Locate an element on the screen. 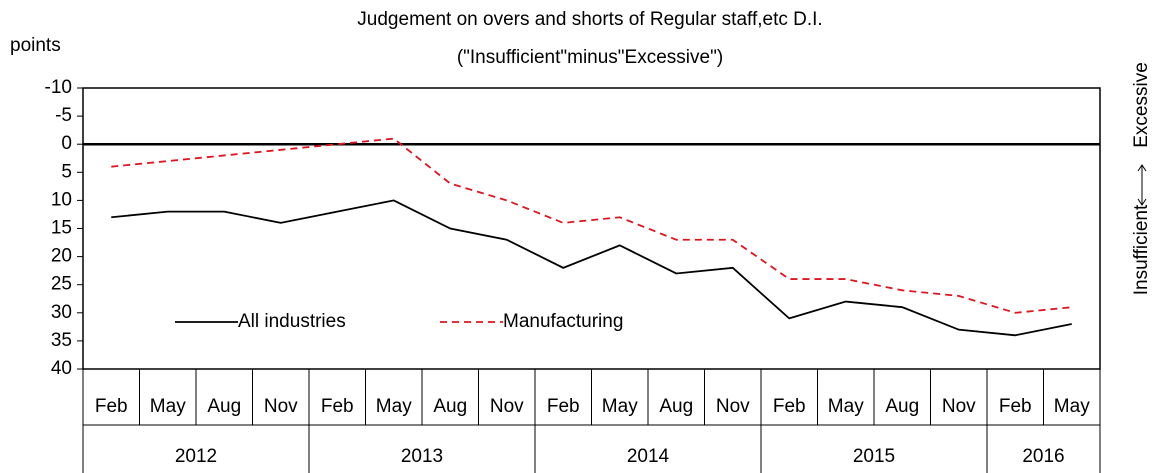 The image size is (1158, 473). y-tick-label: 25 is located at coordinates (61, 284).